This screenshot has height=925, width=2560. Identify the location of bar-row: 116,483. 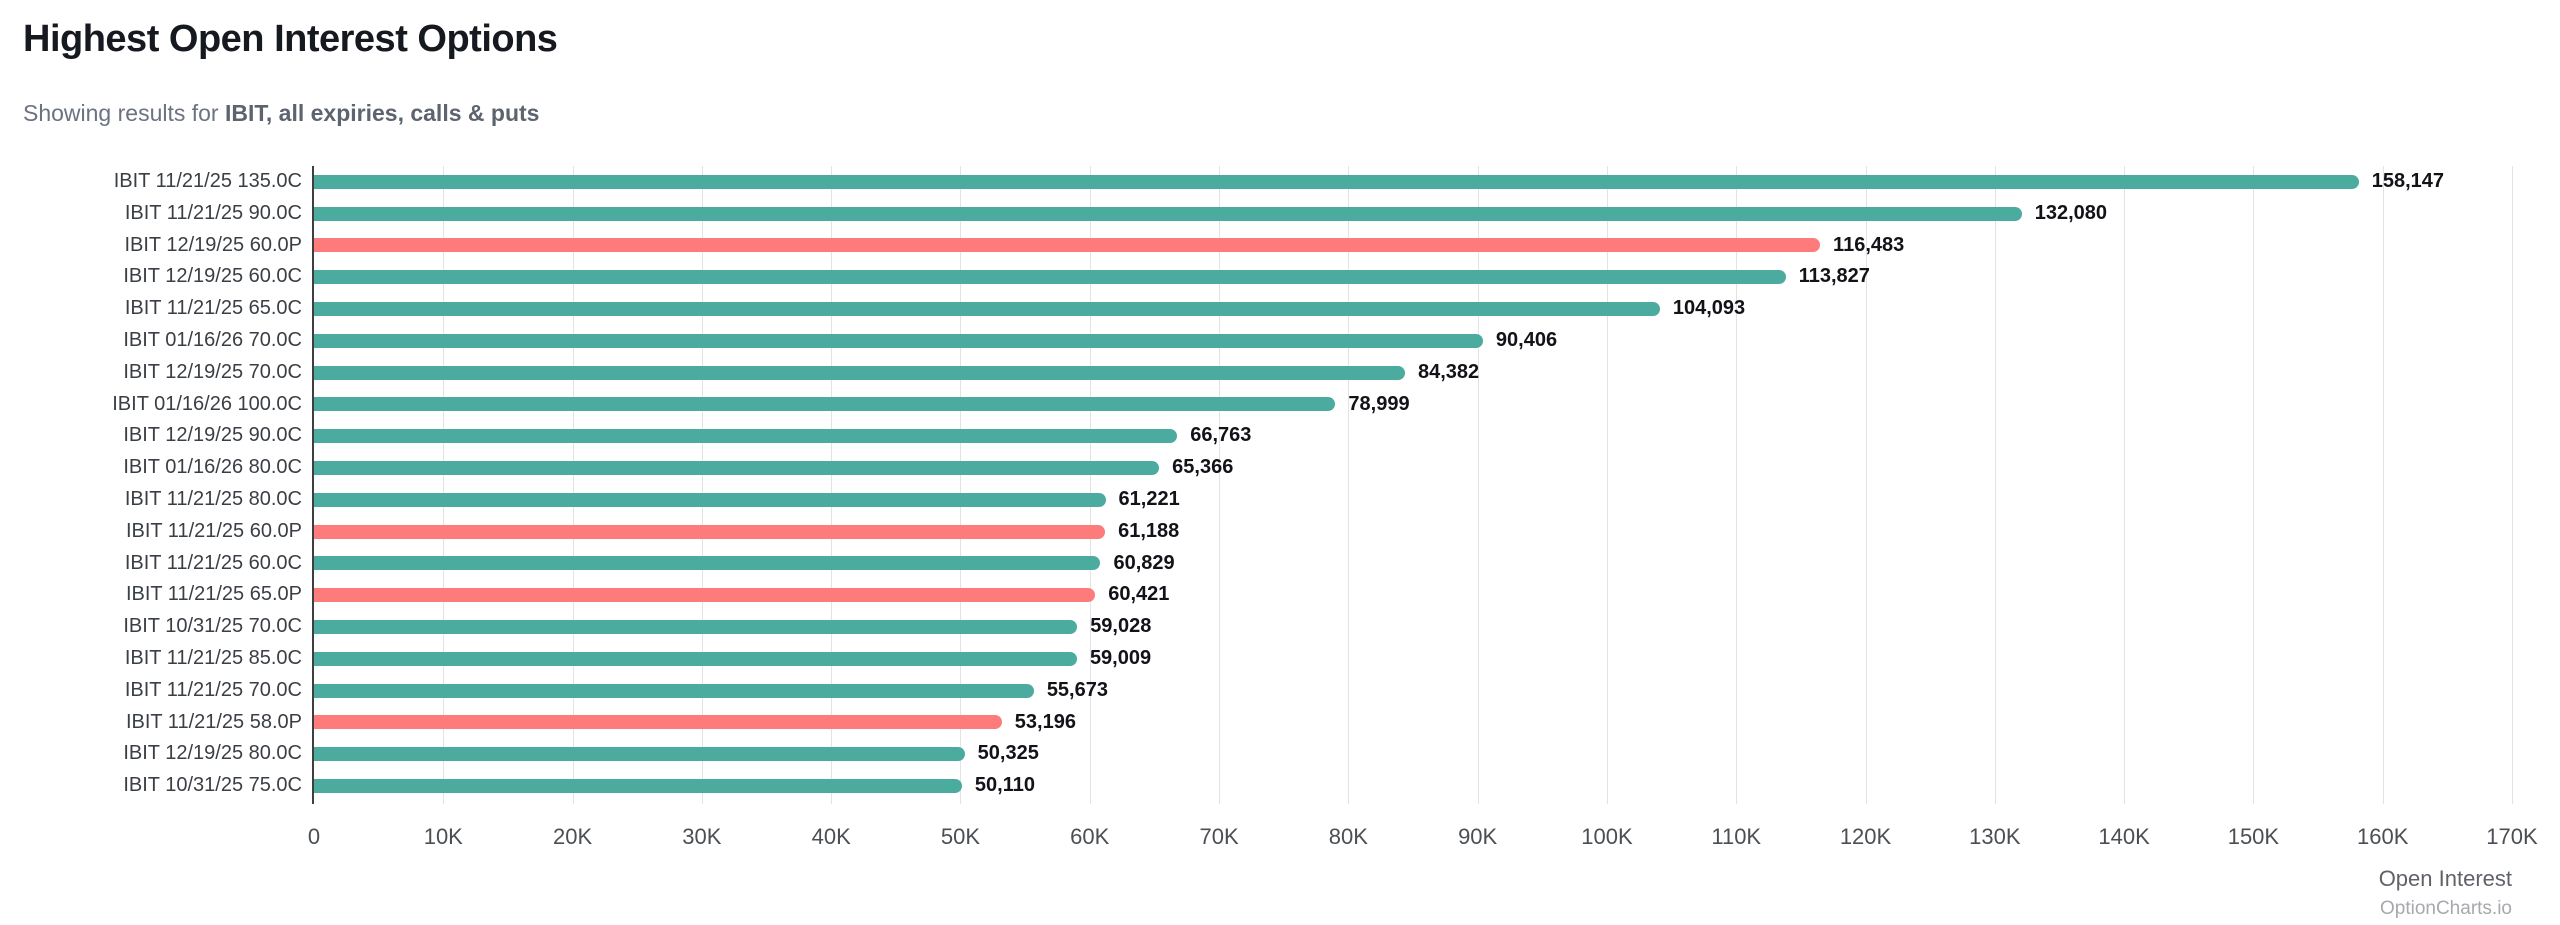
(1413, 246).